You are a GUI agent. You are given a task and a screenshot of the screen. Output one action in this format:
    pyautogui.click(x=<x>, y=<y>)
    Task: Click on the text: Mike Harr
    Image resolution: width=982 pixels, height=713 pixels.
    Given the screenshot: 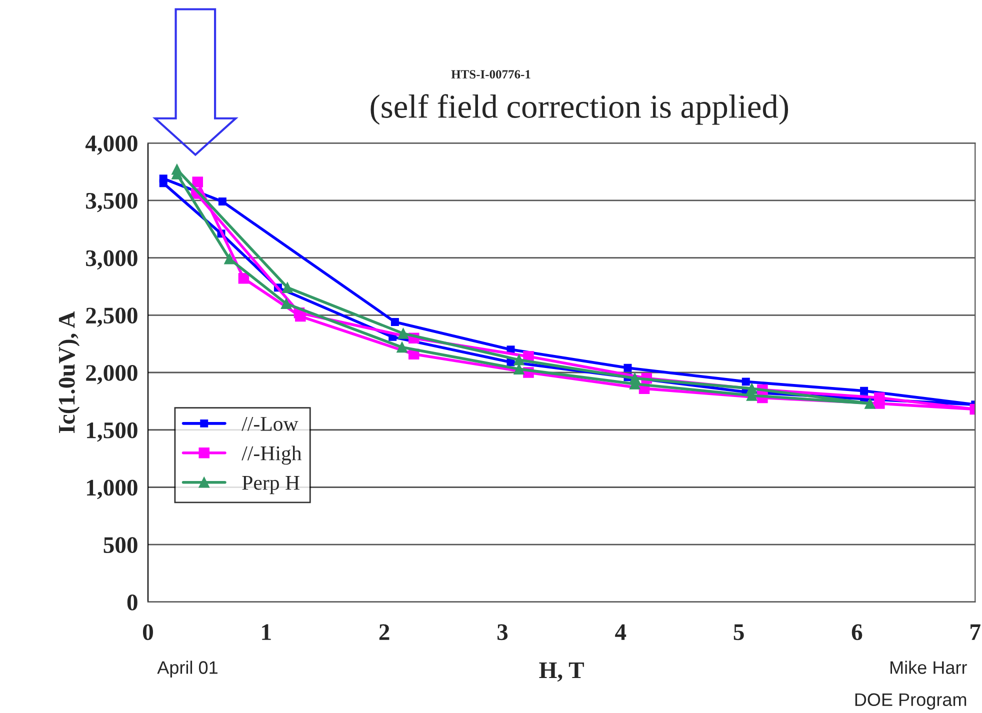 What is the action you would take?
    pyautogui.click(x=928, y=667)
    